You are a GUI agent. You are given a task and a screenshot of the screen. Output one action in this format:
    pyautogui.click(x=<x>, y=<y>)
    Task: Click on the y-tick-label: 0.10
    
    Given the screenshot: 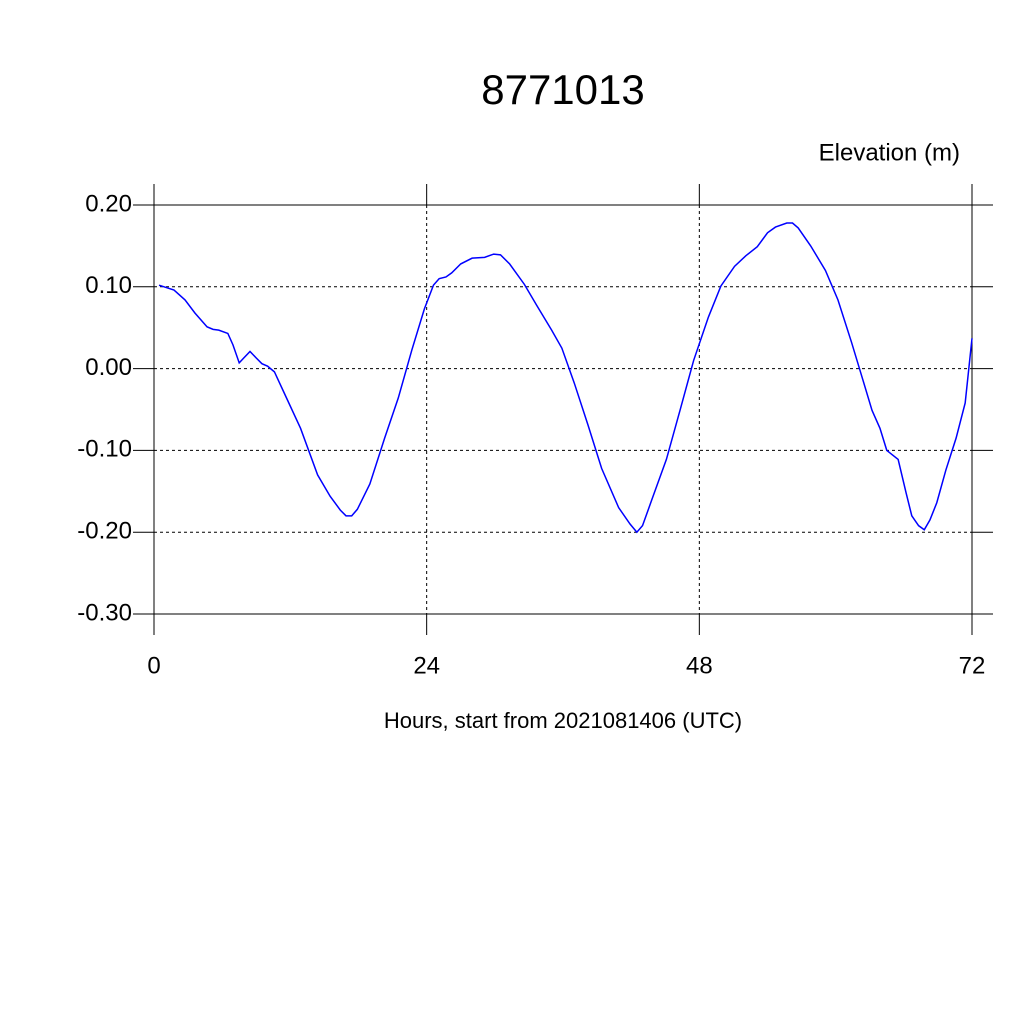 What is the action you would take?
    pyautogui.click(x=108, y=285)
    